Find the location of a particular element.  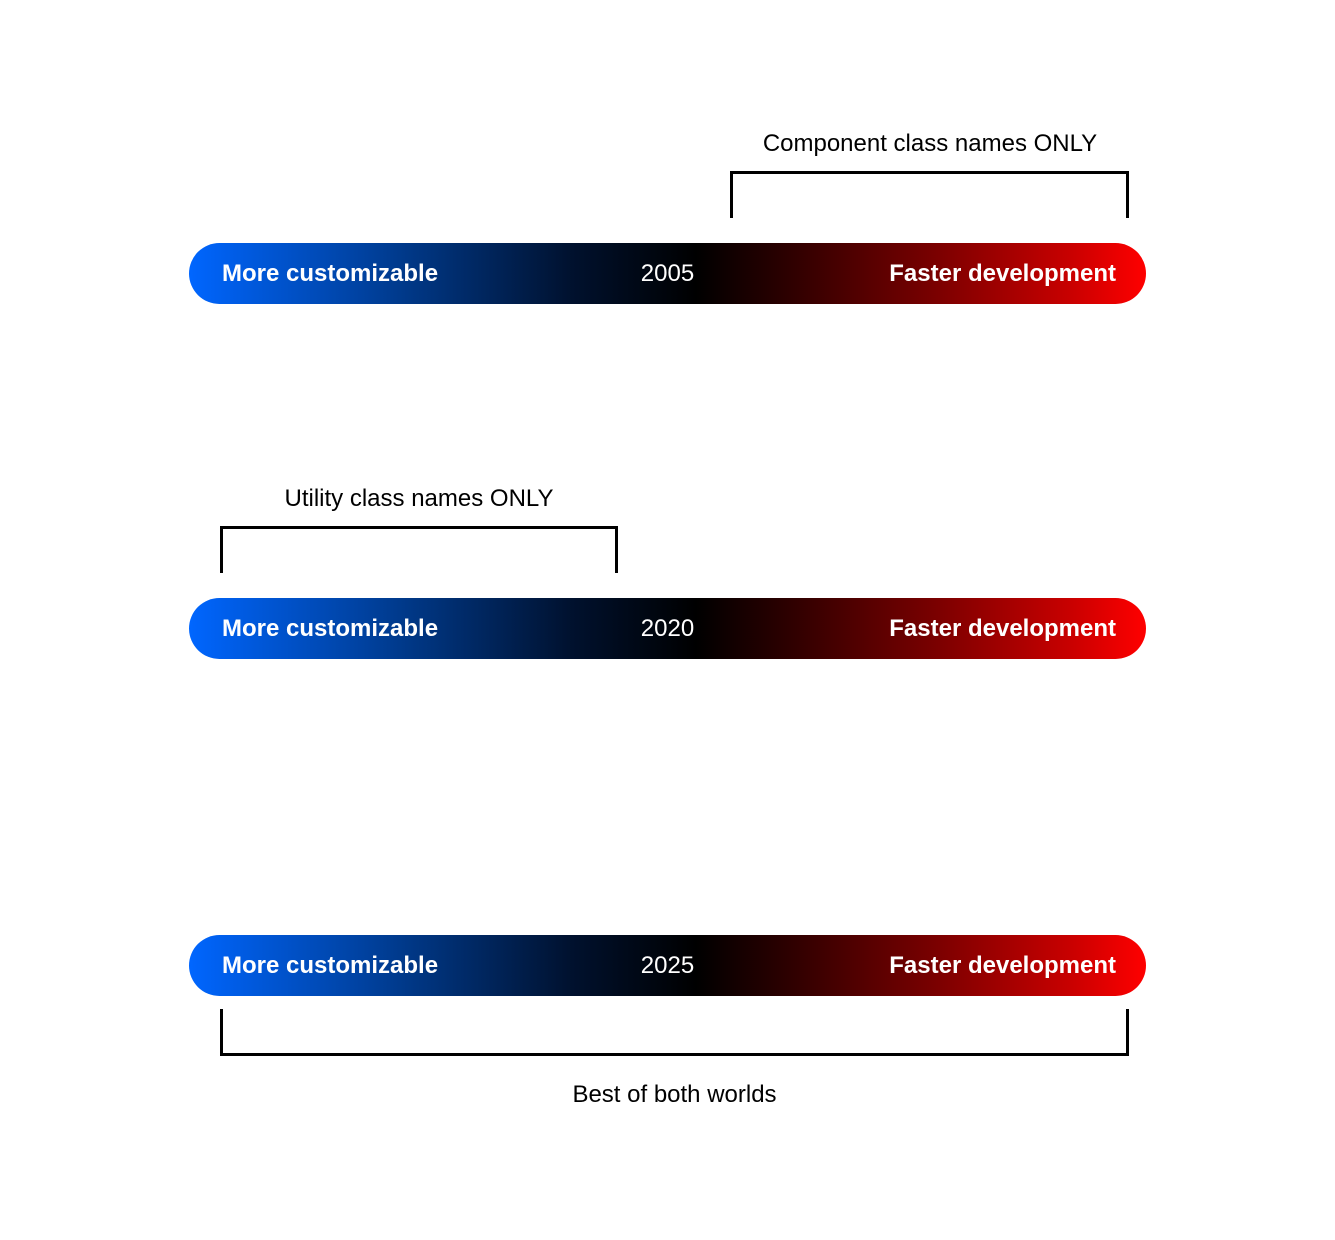

utility-class-names-bracket is located at coordinates (419, 549).